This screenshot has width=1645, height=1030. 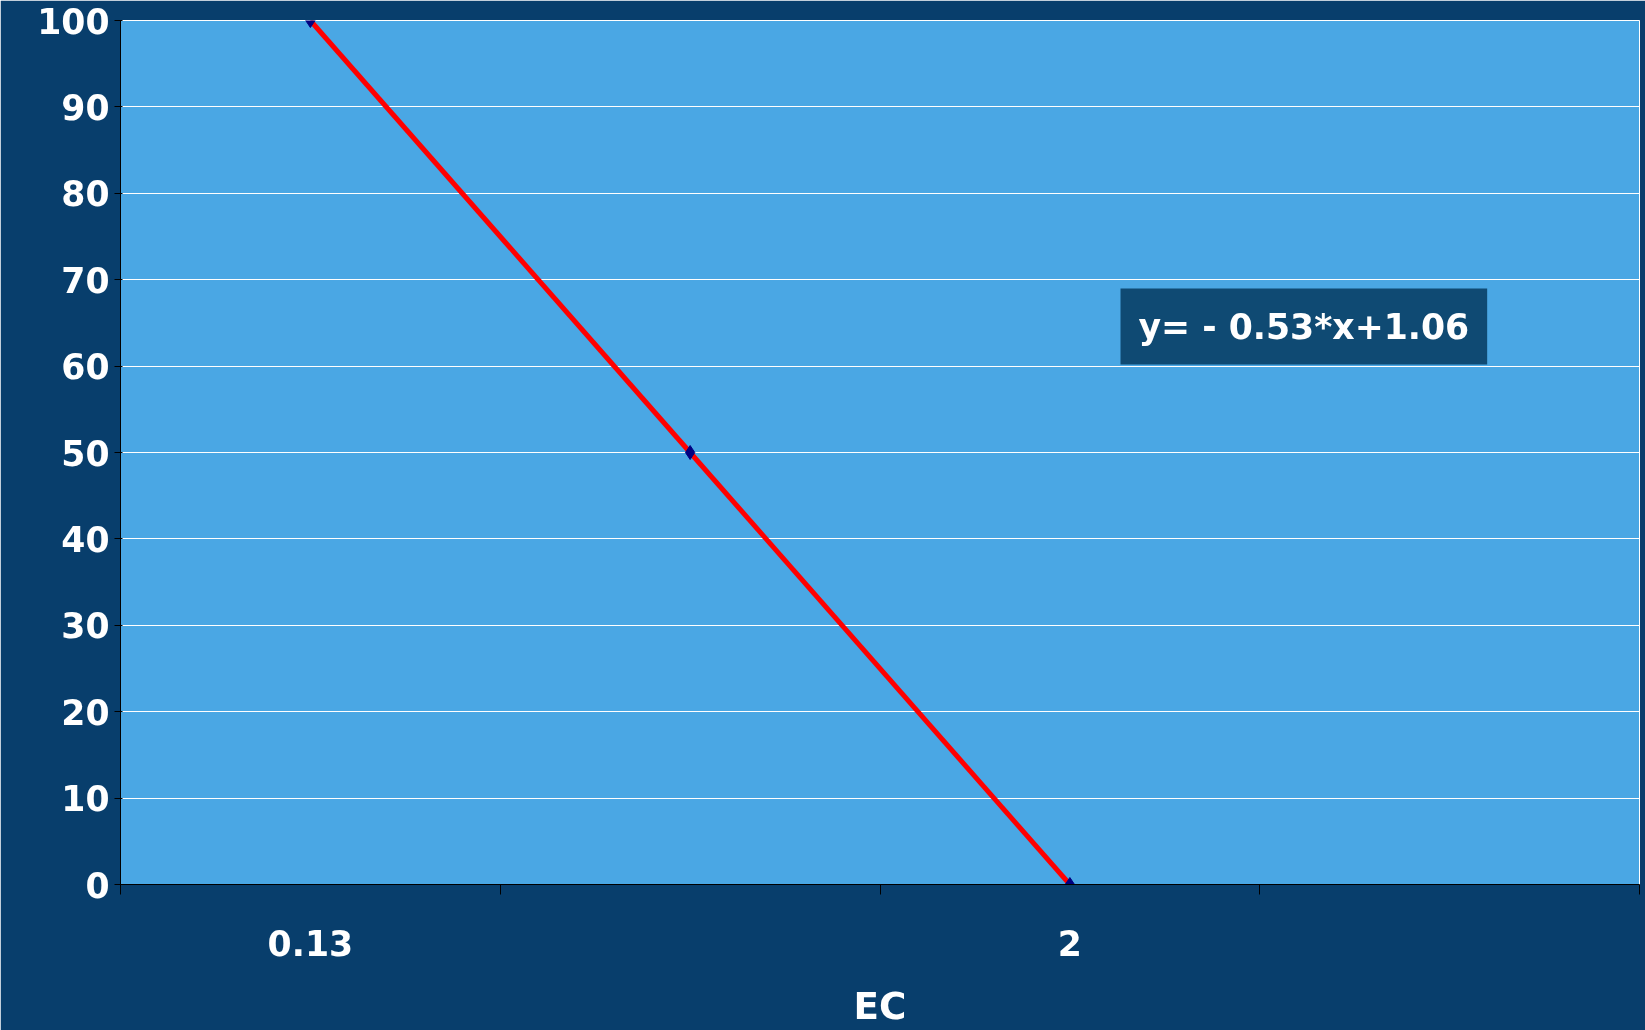 What do you see at coordinates (85, 453) in the screenshot?
I see `y-tick-label: 50` at bounding box center [85, 453].